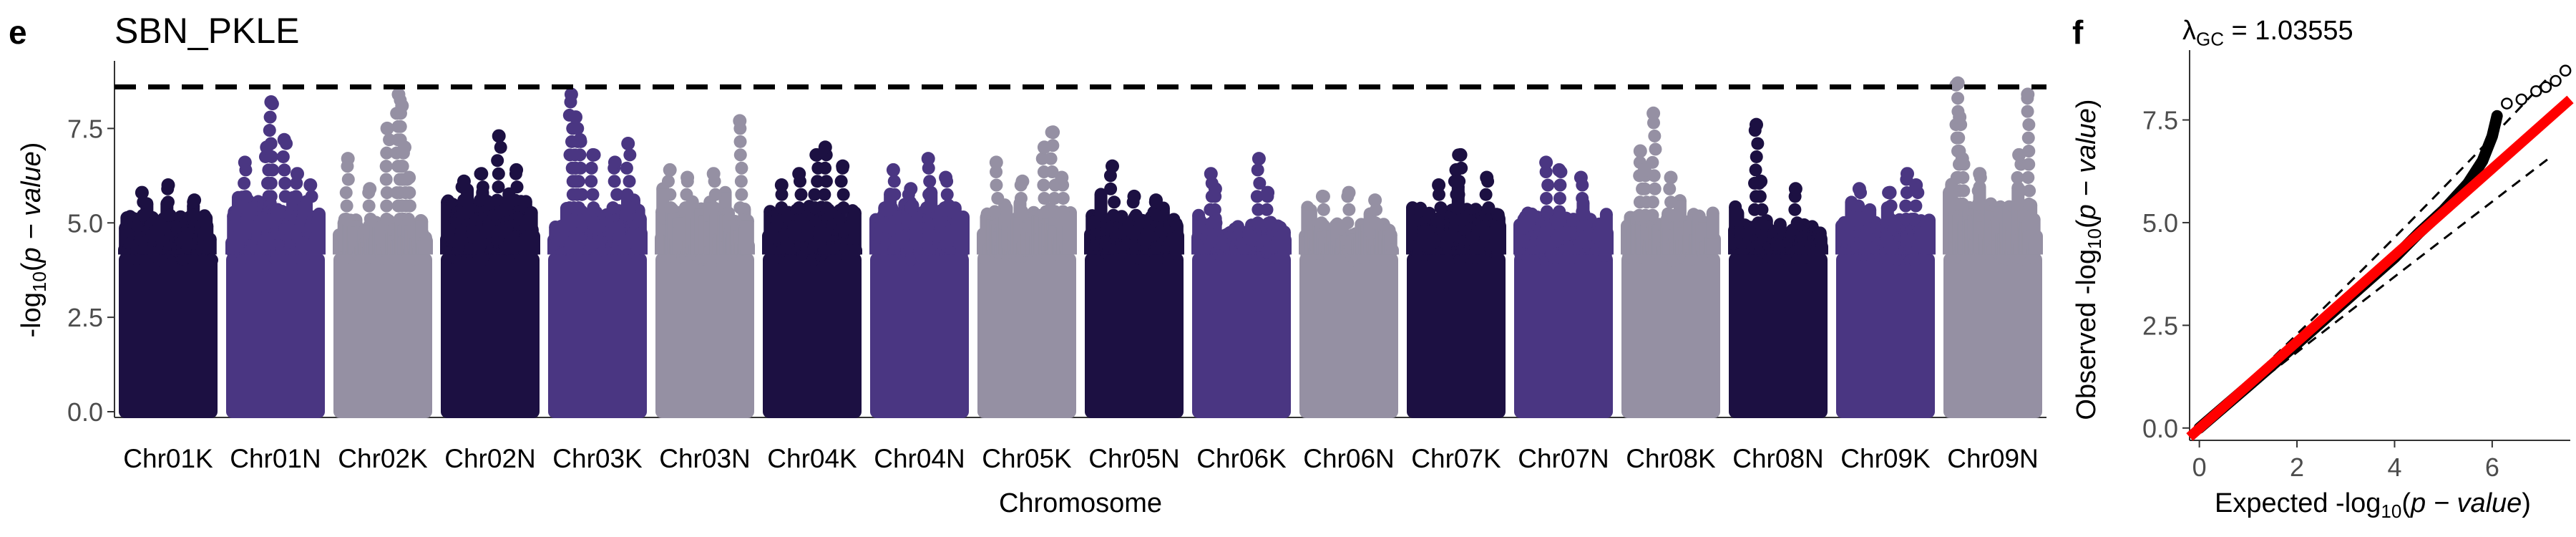  What do you see at coordinates (85, 223) in the screenshot?
I see `manhattan-y-tick-label: 5.0` at bounding box center [85, 223].